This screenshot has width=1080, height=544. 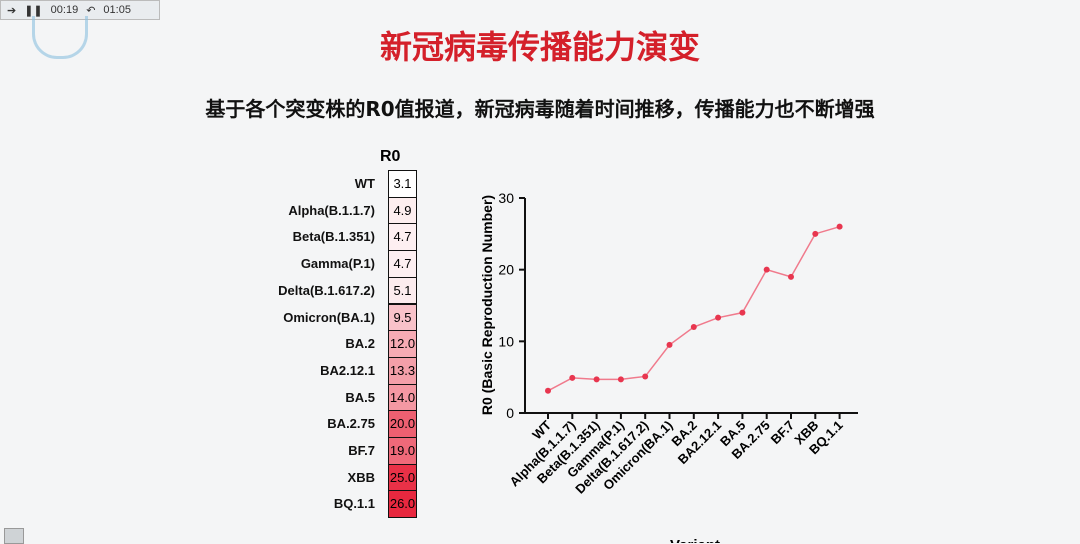 What do you see at coordinates (402, 504) in the screenshot?
I see `r0-cell: 26.0` at bounding box center [402, 504].